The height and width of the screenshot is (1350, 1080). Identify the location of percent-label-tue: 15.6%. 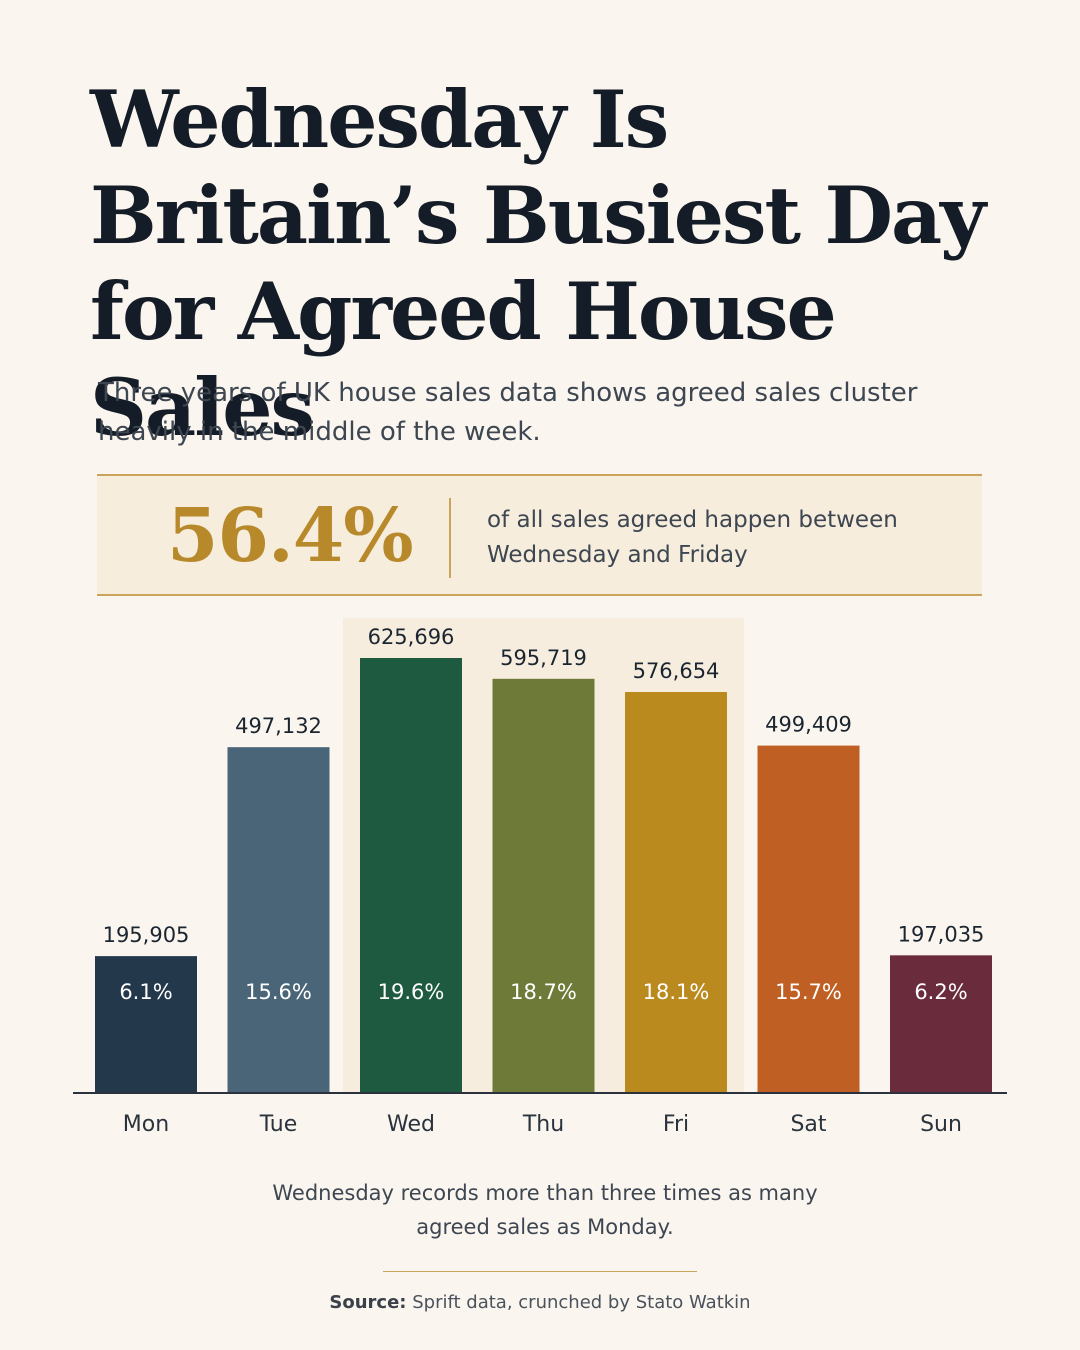
(278, 992).